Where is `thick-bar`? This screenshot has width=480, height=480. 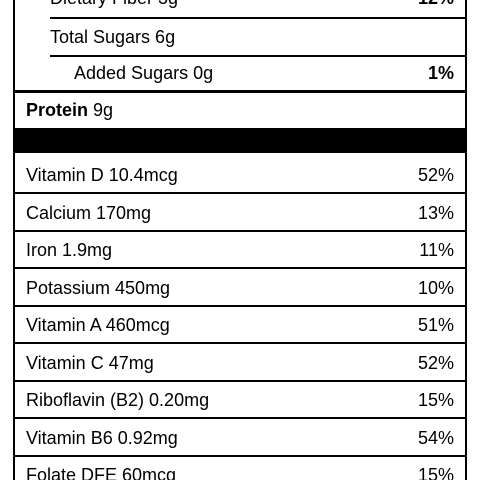 thick-bar is located at coordinates (240, 140).